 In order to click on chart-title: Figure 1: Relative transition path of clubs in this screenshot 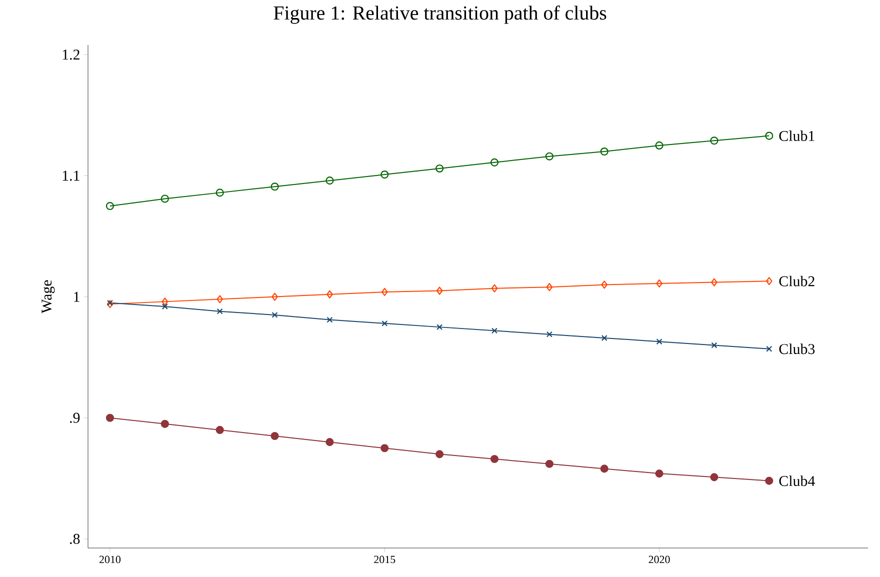, I will do `click(440, 15)`.